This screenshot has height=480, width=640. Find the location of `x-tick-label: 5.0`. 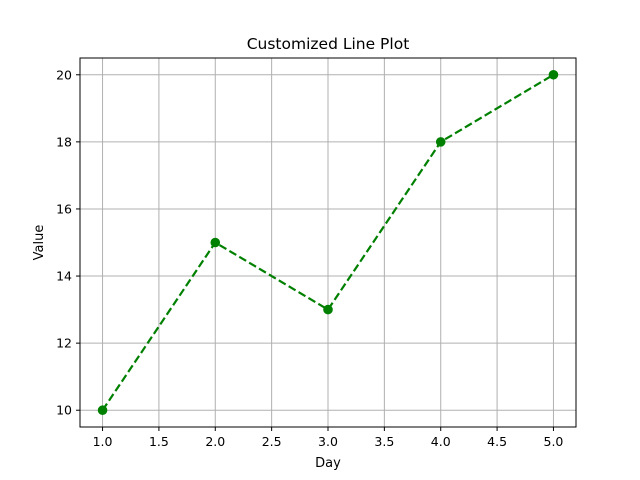

x-tick-label: 5.0 is located at coordinates (554, 441).